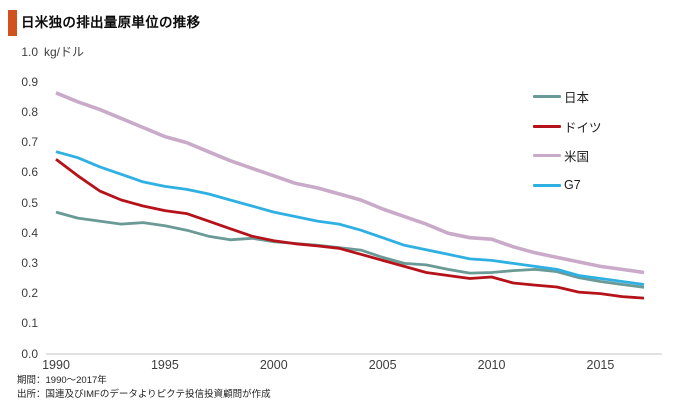 The image size is (680, 407). I want to click on legend-line-us-icon, so click(547, 156).